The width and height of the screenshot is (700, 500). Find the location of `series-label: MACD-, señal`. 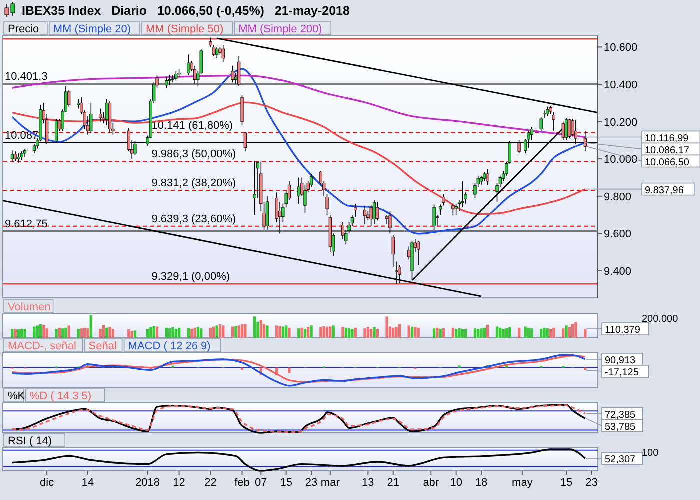

series-label: MACD-, señal is located at coordinates (42, 346).